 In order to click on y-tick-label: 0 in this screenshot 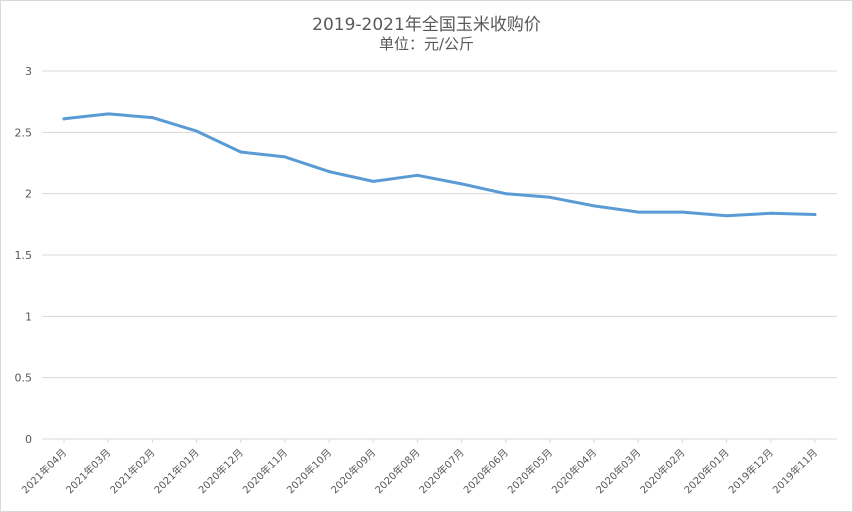, I will do `click(28, 439)`.